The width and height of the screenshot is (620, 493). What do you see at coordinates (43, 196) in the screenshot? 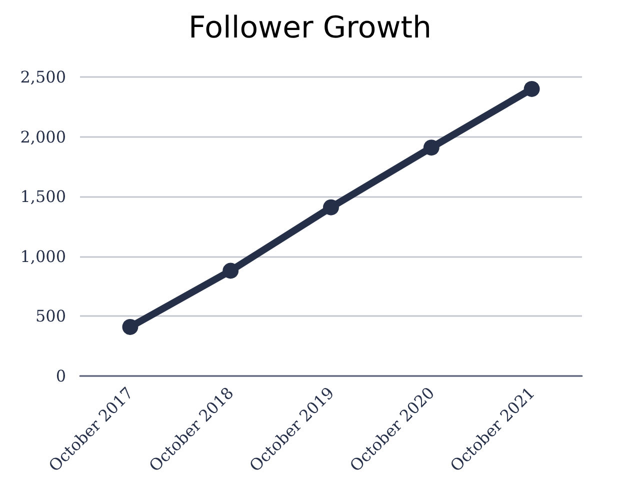
I see `y-tick-label: 1,500` at bounding box center [43, 196].